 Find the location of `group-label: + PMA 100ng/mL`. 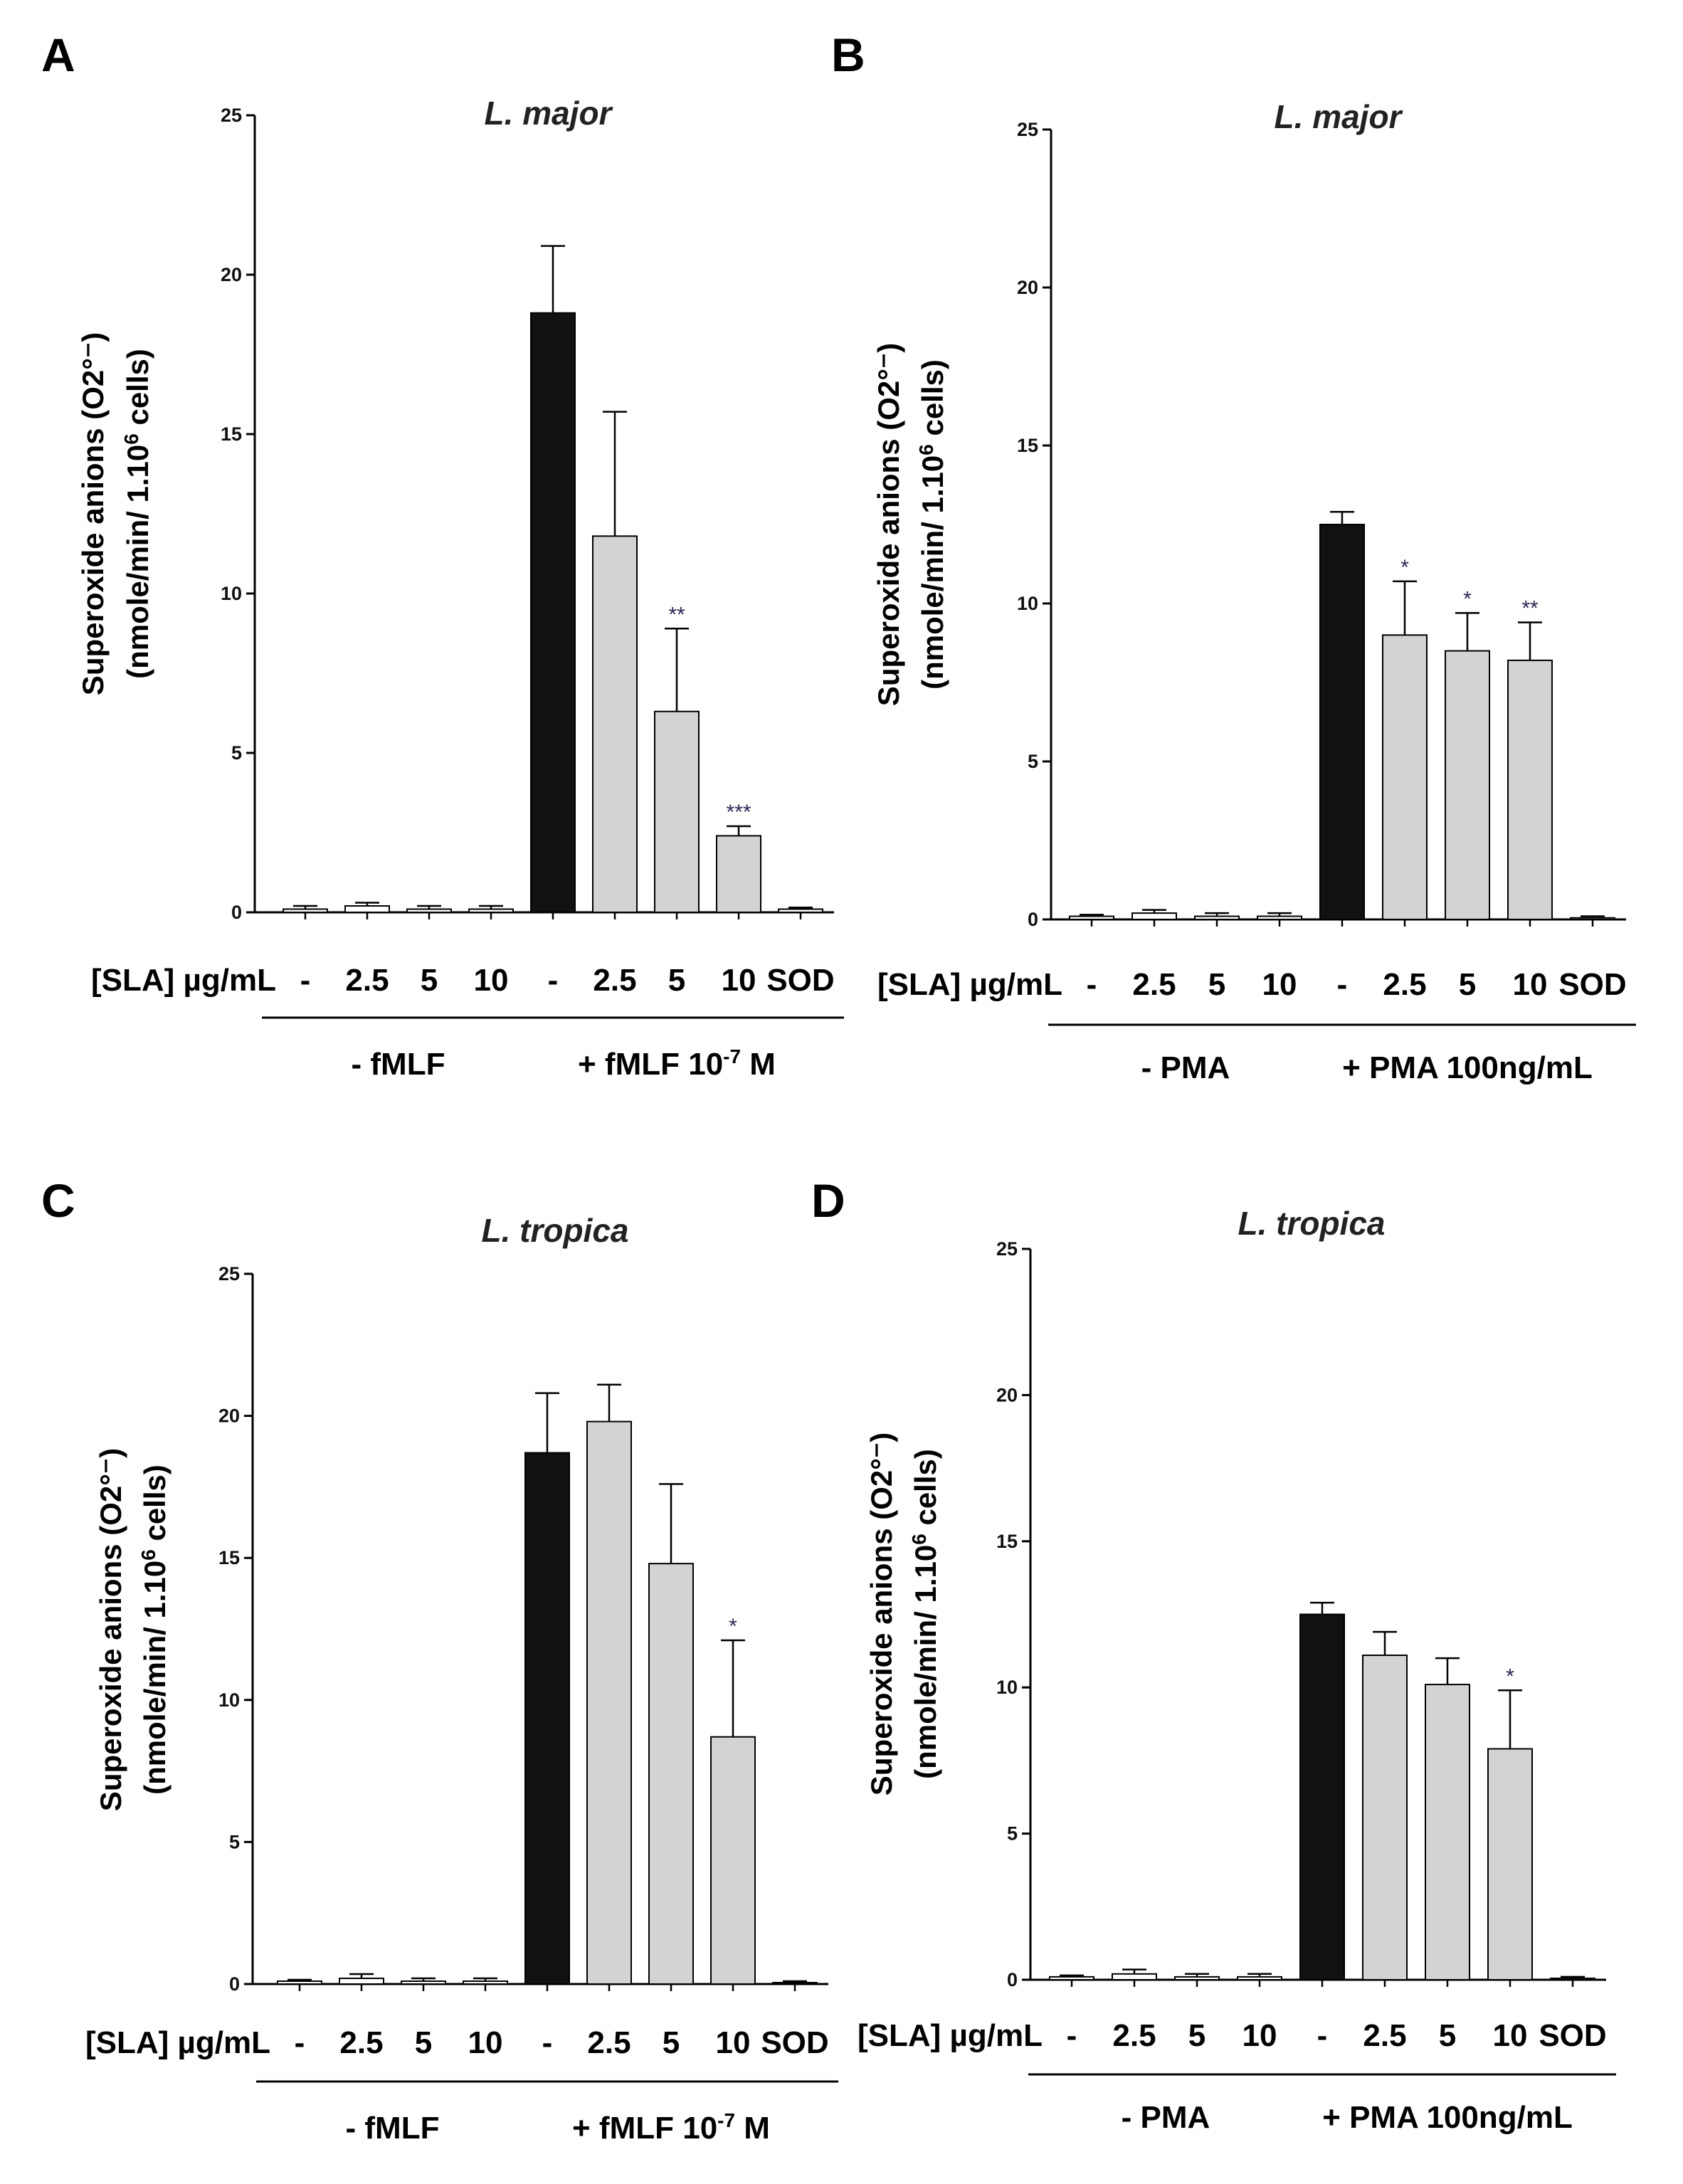

group-label: + PMA 100ng/mL is located at coordinates (1447, 2117).